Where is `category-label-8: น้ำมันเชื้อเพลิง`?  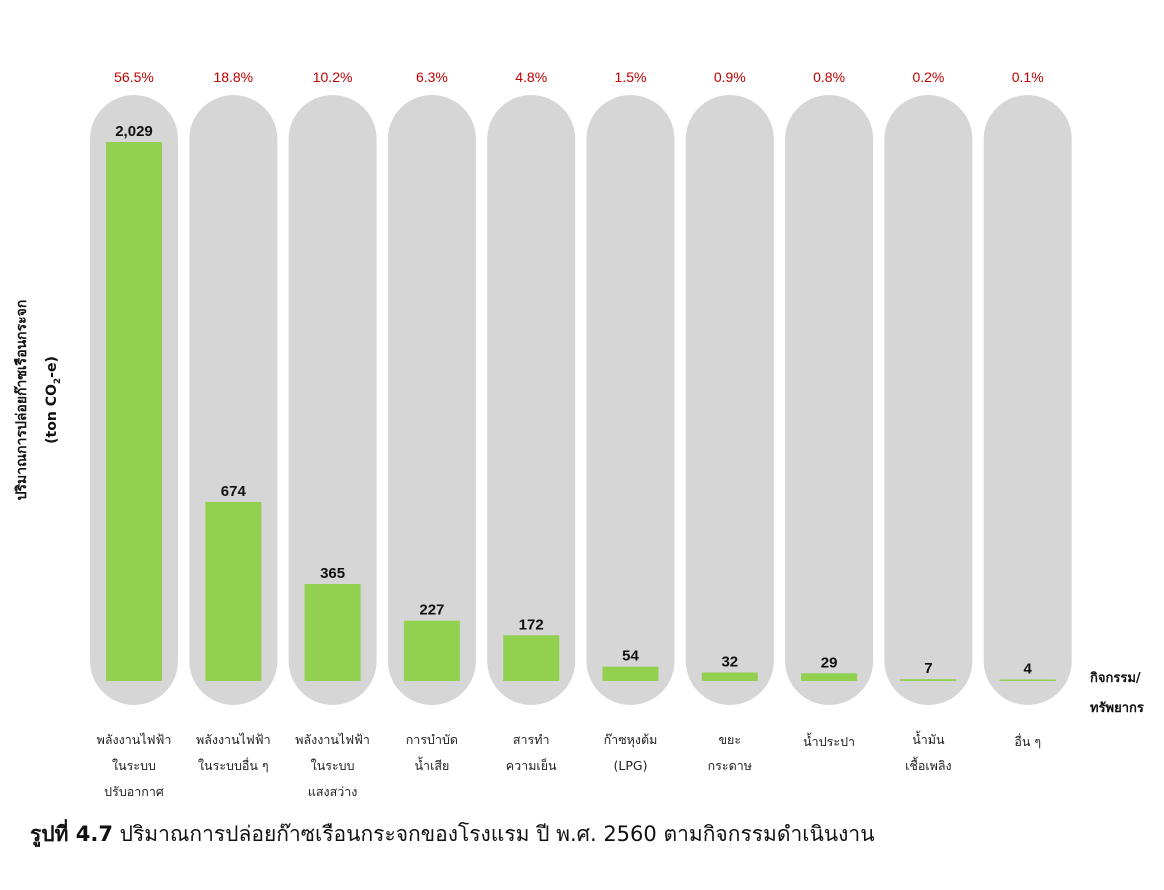
category-label-8: น้ำมันเชื้อเพลิง is located at coordinates (928, 751).